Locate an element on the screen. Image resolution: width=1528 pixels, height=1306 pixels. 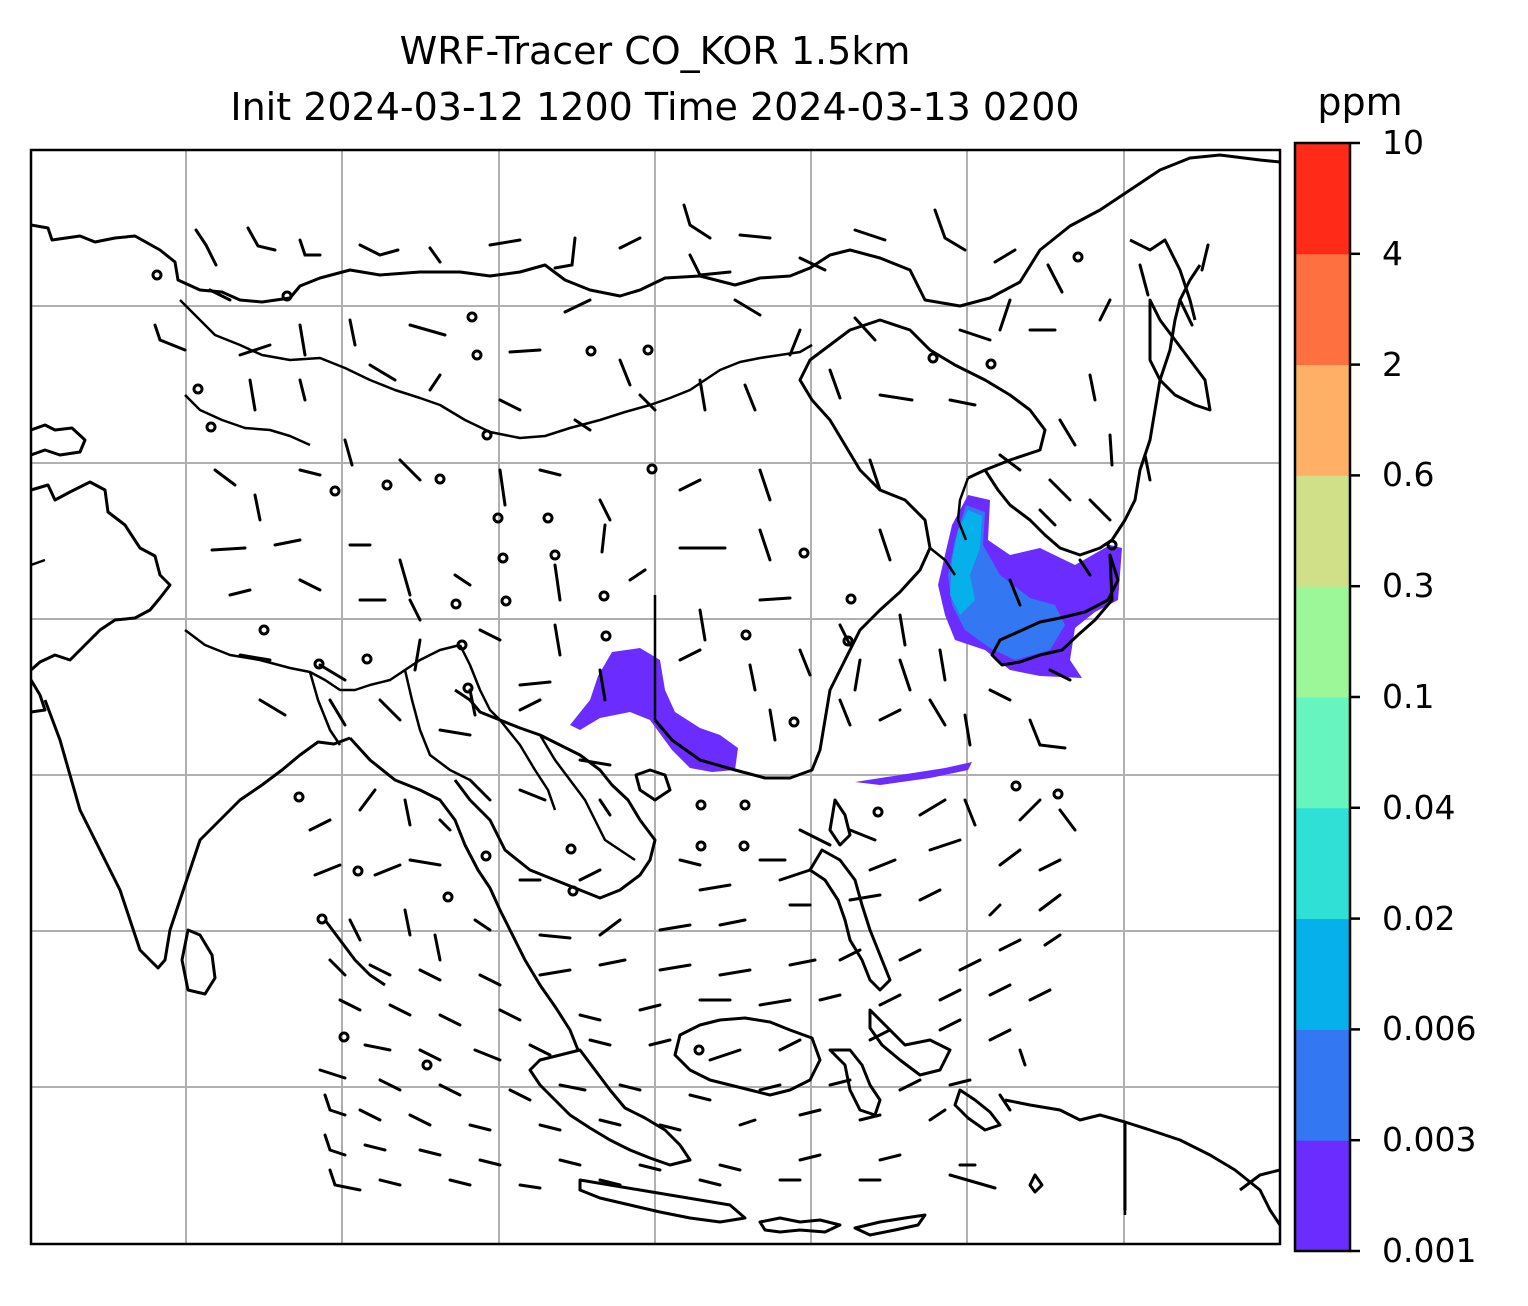
colorbar-swatches is located at coordinates (1322, 697).